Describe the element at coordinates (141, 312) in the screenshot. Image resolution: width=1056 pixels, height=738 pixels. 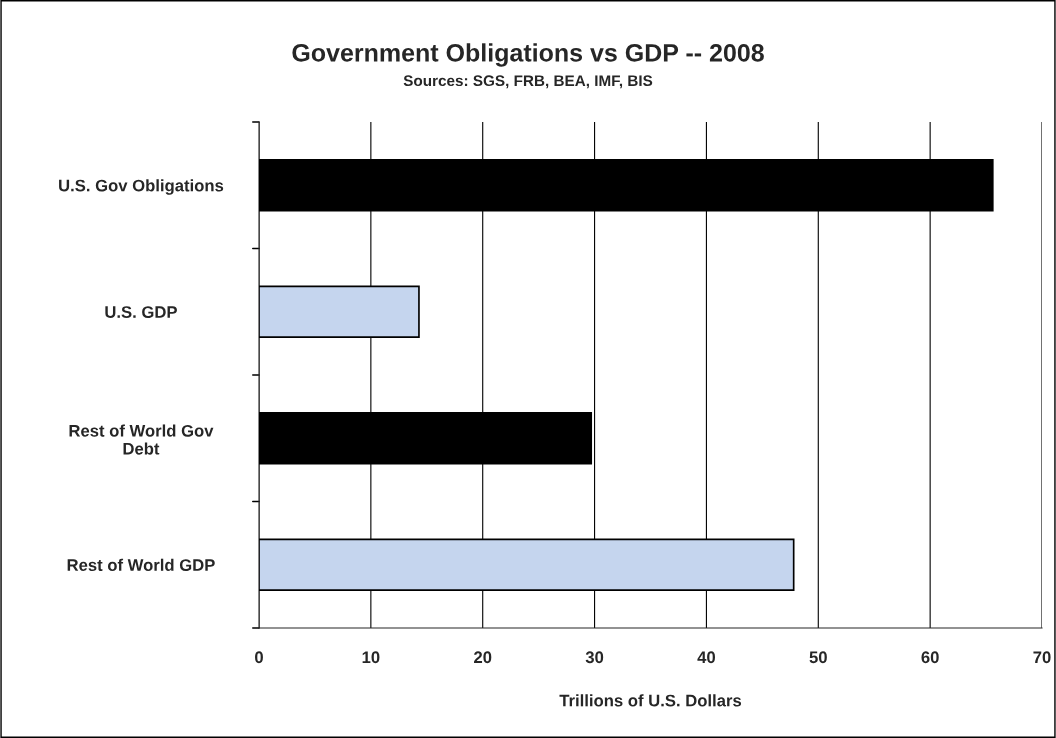
I see `y-tick-label: U.S. GDP` at that location.